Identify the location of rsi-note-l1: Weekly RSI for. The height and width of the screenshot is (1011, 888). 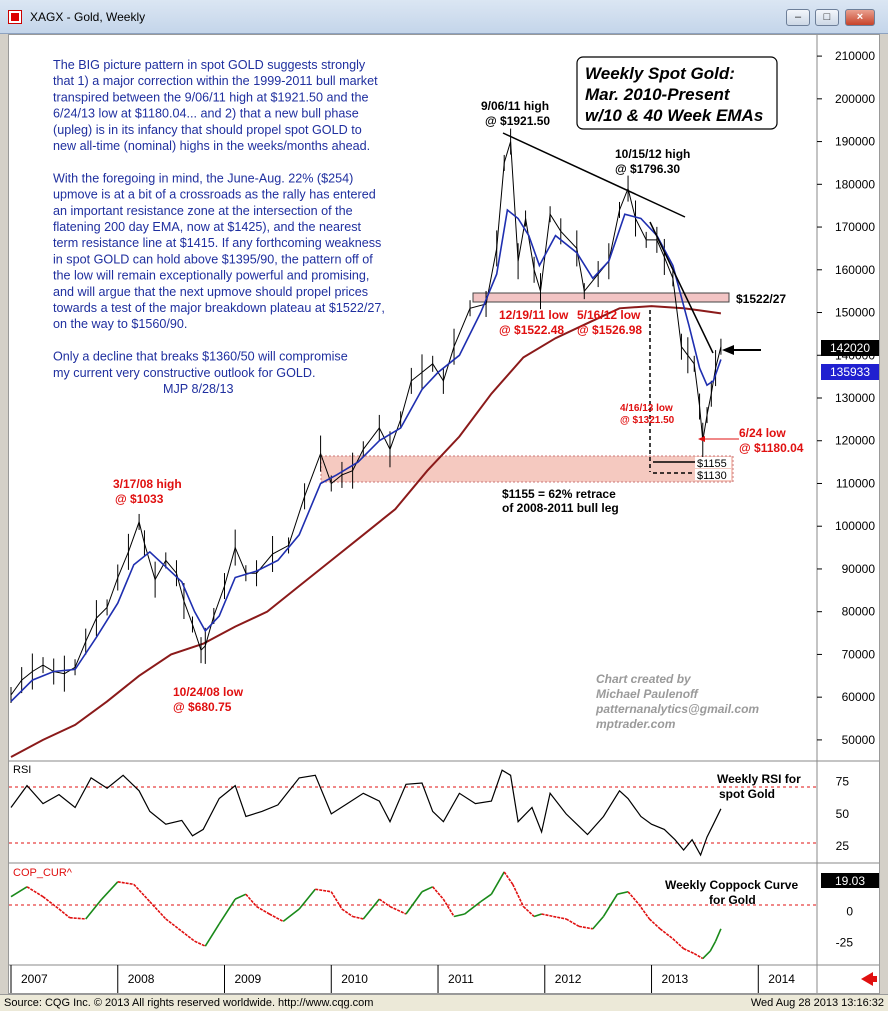
(759, 779).